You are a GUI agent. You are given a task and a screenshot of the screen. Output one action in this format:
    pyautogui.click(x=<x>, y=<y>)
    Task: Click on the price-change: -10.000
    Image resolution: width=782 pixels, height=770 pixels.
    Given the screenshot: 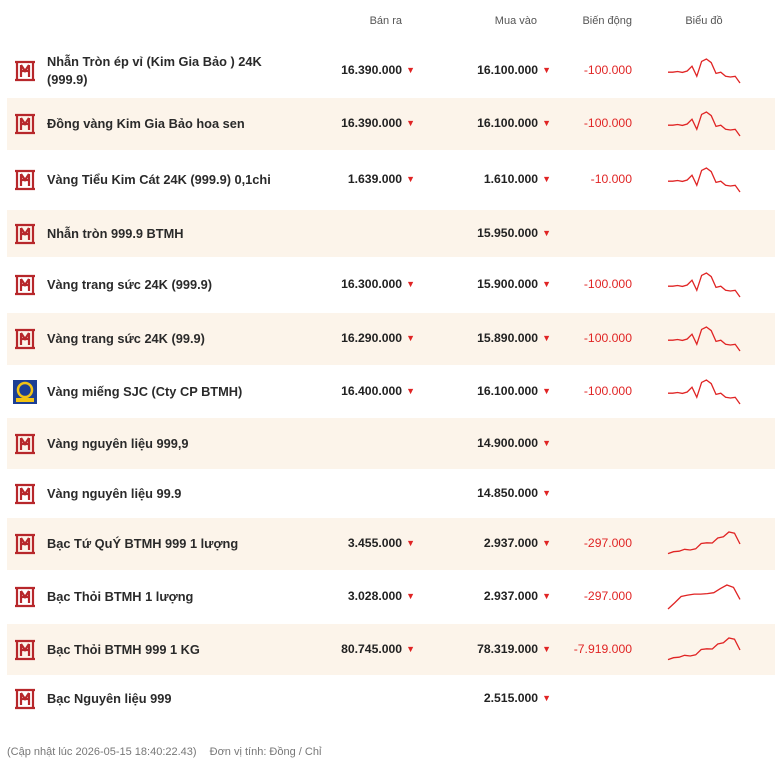 What is the action you would take?
    pyautogui.click(x=611, y=179)
    